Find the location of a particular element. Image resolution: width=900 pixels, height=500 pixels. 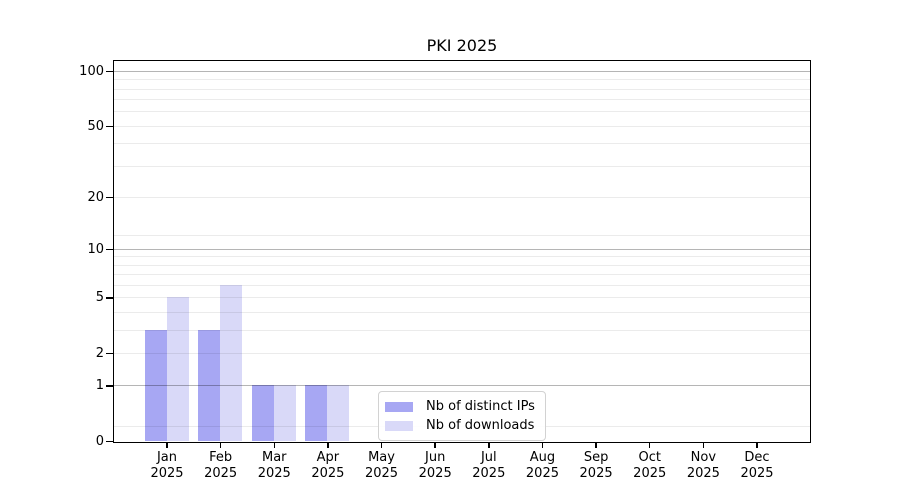

x-tick-label-aug: Aug 2025 is located at coordinates (542, 465).